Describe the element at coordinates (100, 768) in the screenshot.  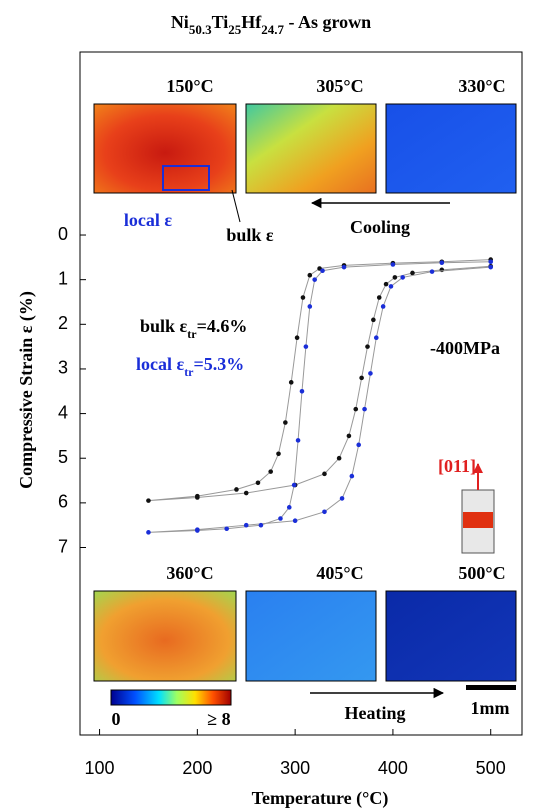
I see `x-tick-label: 100` at that location.